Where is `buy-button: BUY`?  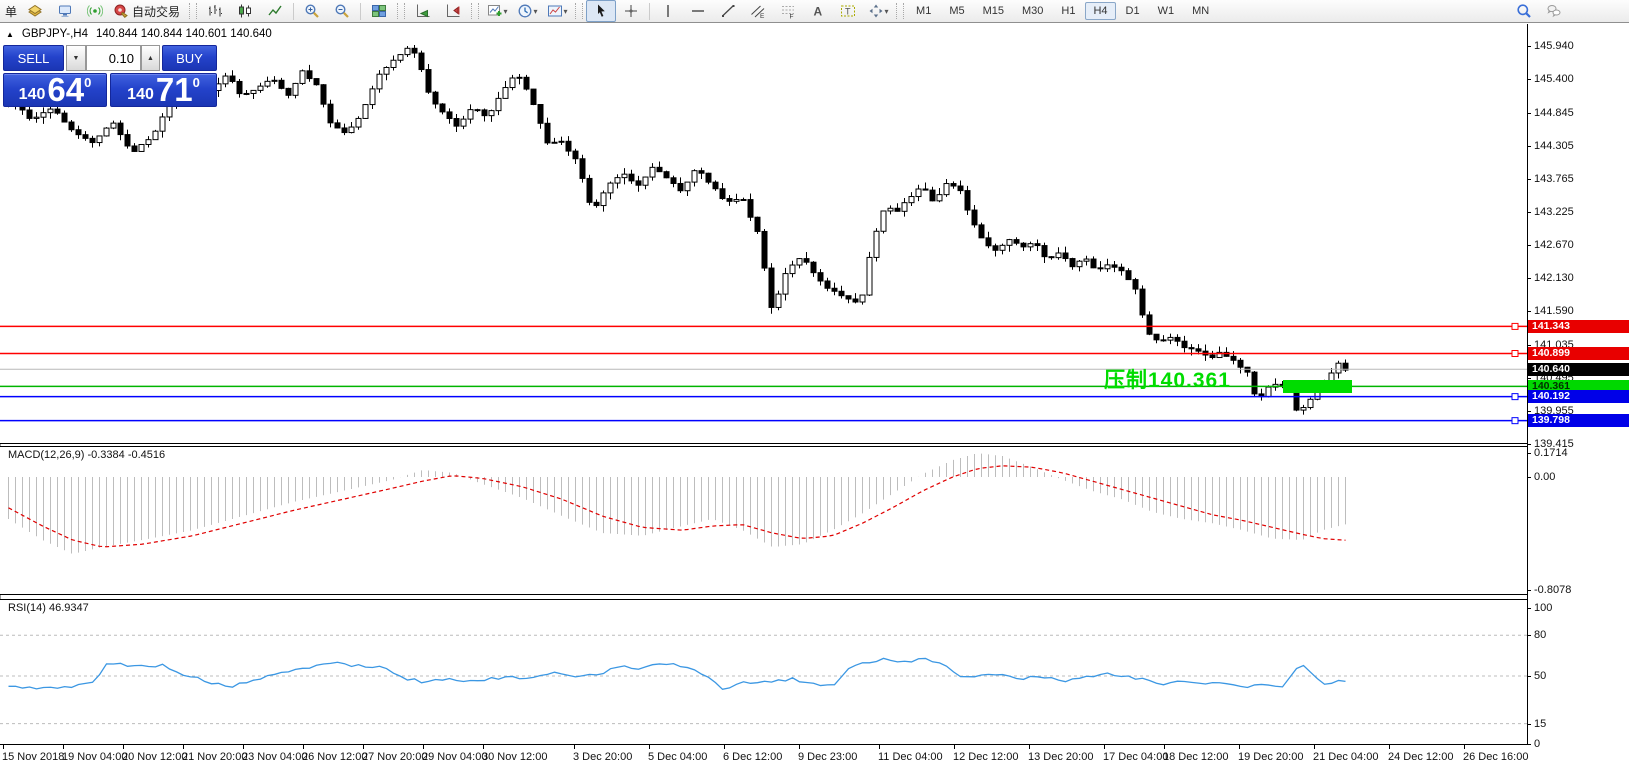 buy-button: BUY is located at coordinates (189, 58).